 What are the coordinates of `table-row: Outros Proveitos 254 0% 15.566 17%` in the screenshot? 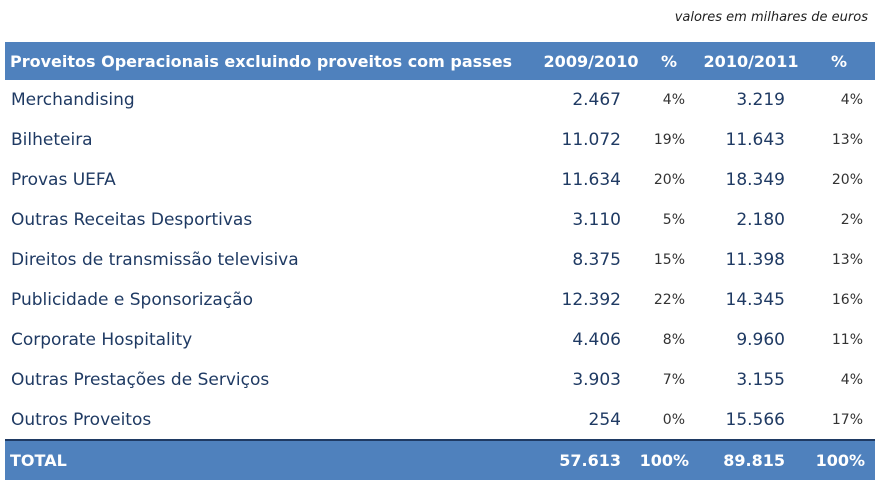 It's located at (440, 420).